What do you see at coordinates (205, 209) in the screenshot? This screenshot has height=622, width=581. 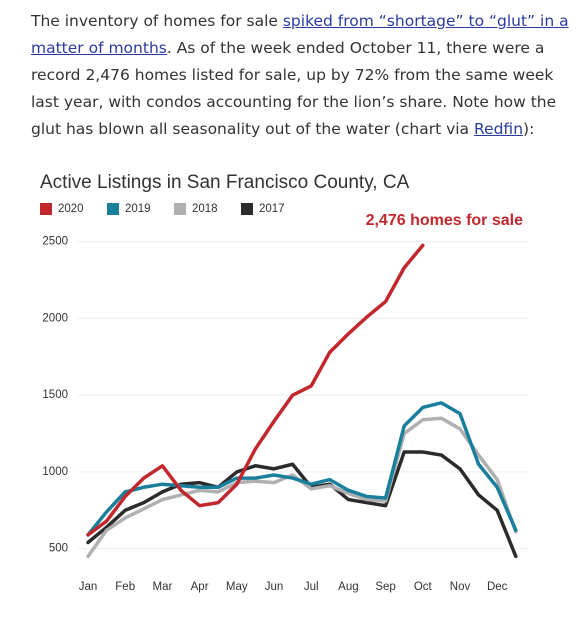 I see `legend-label: 2018` at bounding box center [205, 209].